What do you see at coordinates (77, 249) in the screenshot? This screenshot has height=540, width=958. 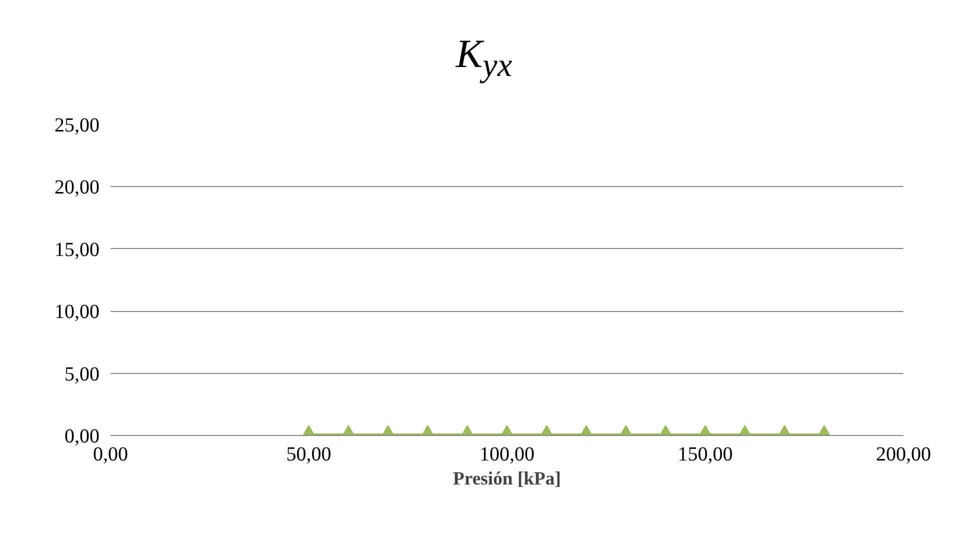 I see `y-tick-label: 15,00` at bounding box center [77, 249].